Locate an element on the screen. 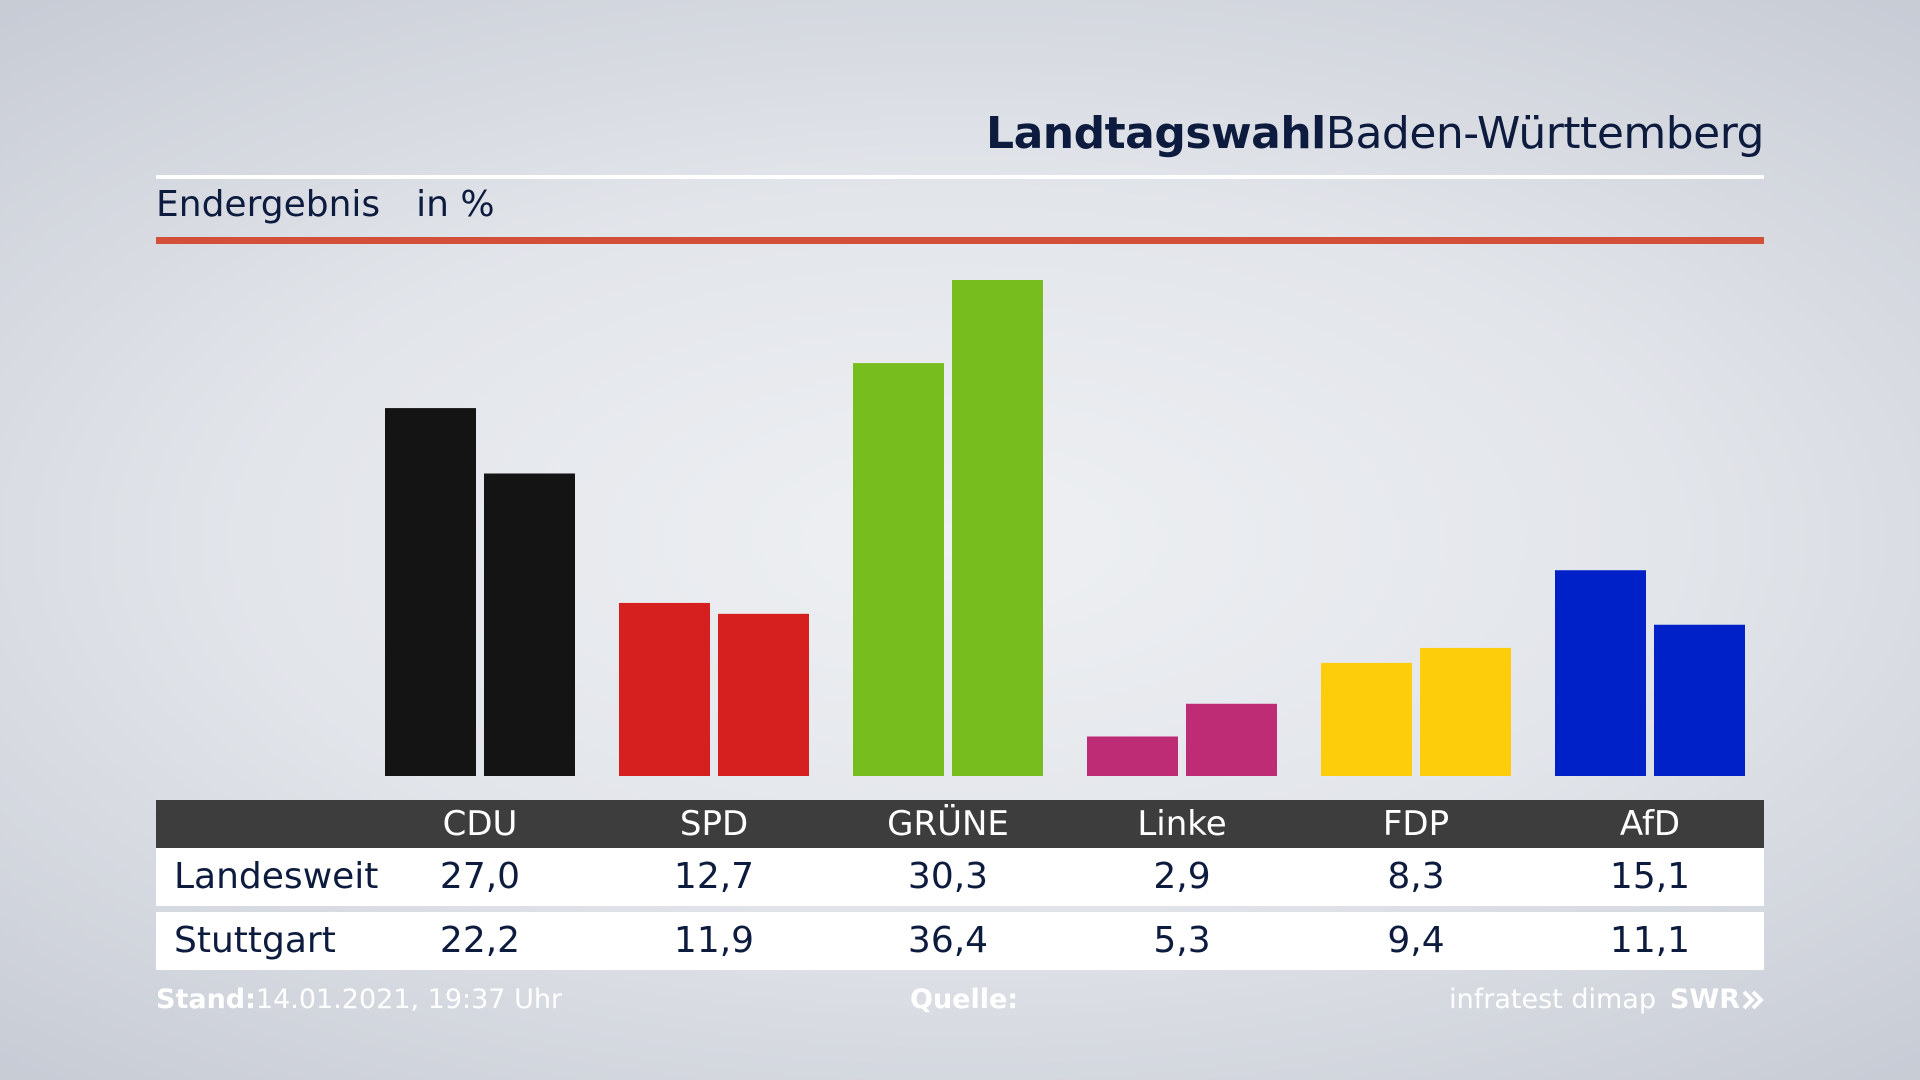  bar-afd-landesweit is located at coordinates (1600, 673).